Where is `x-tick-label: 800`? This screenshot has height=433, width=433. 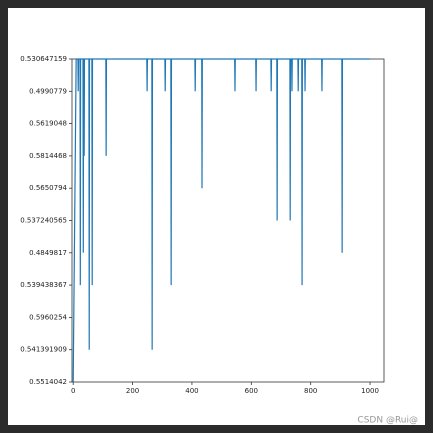 x-tick-label: 800 is located at coordinates (310, 391).